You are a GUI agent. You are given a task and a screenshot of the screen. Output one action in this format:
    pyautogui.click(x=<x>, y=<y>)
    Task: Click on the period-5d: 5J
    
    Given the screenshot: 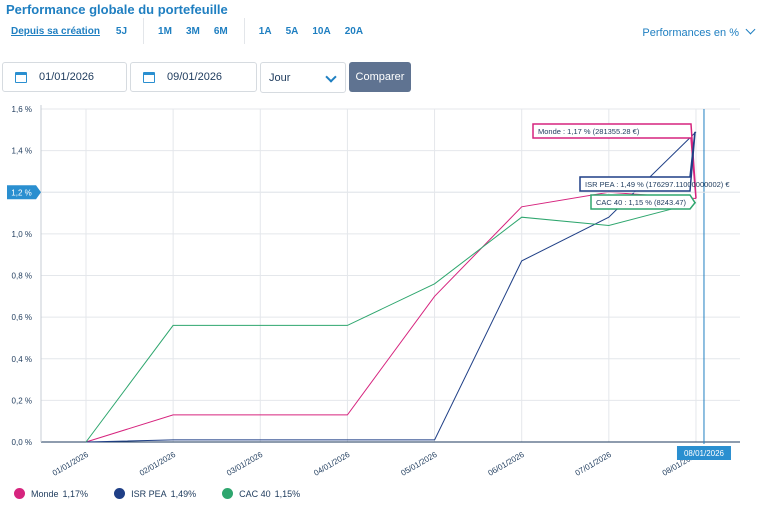 What is the action you would take?
    pyautogui.click(x=121, y=31)
    